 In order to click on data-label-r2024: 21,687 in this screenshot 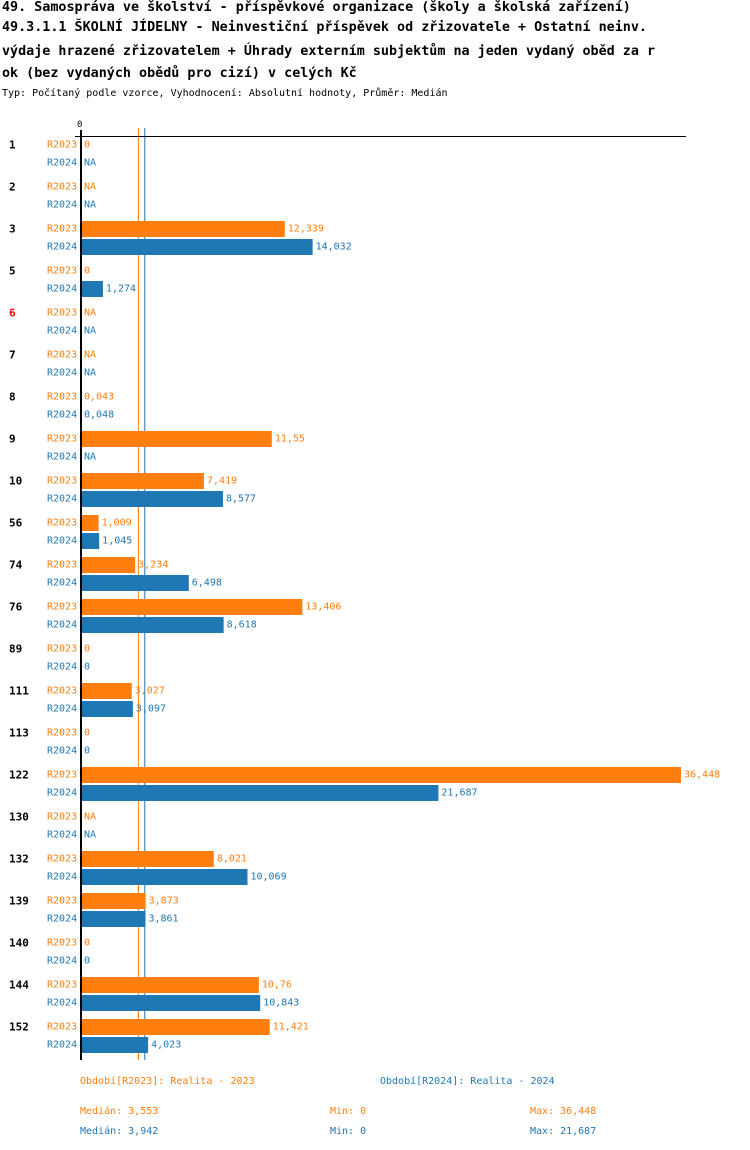, I will do `click(459, 793)`.